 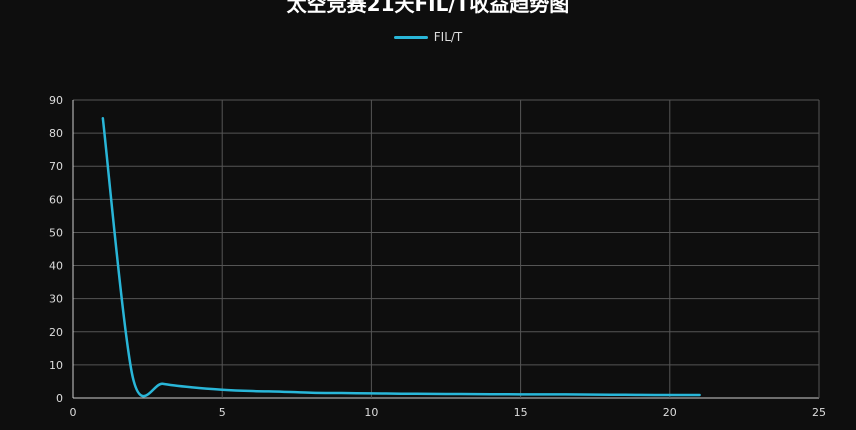 I want to click on y-tick-label: 30, so click(x=56, y=299).